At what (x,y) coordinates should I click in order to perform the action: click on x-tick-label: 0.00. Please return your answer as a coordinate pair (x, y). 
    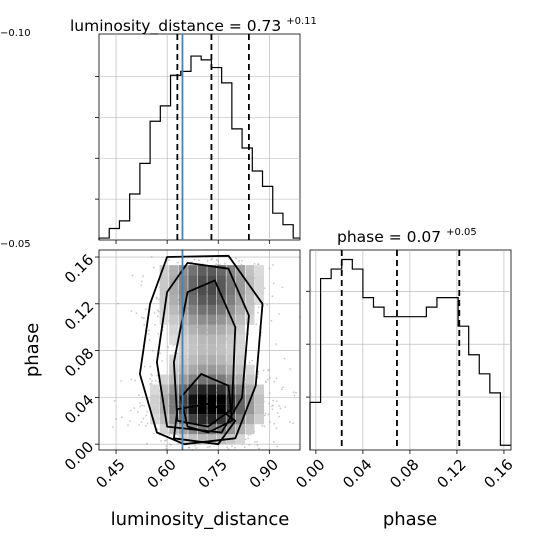
    Looking at the image, I should click on (310, 474).